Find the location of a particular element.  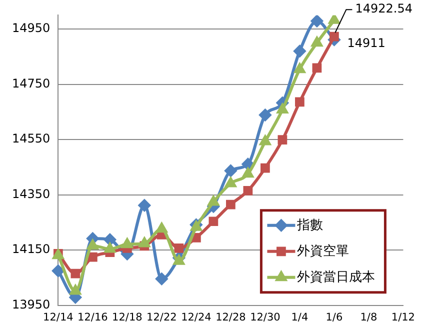

y-tick-label: 14950 is located at coordinates (31, 28).